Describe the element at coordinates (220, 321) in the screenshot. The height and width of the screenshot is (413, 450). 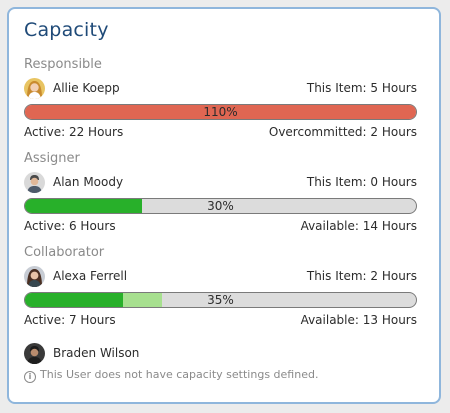
I see `capacity-meta: Active: 7 Hours Available: 13 Hours` at that location.